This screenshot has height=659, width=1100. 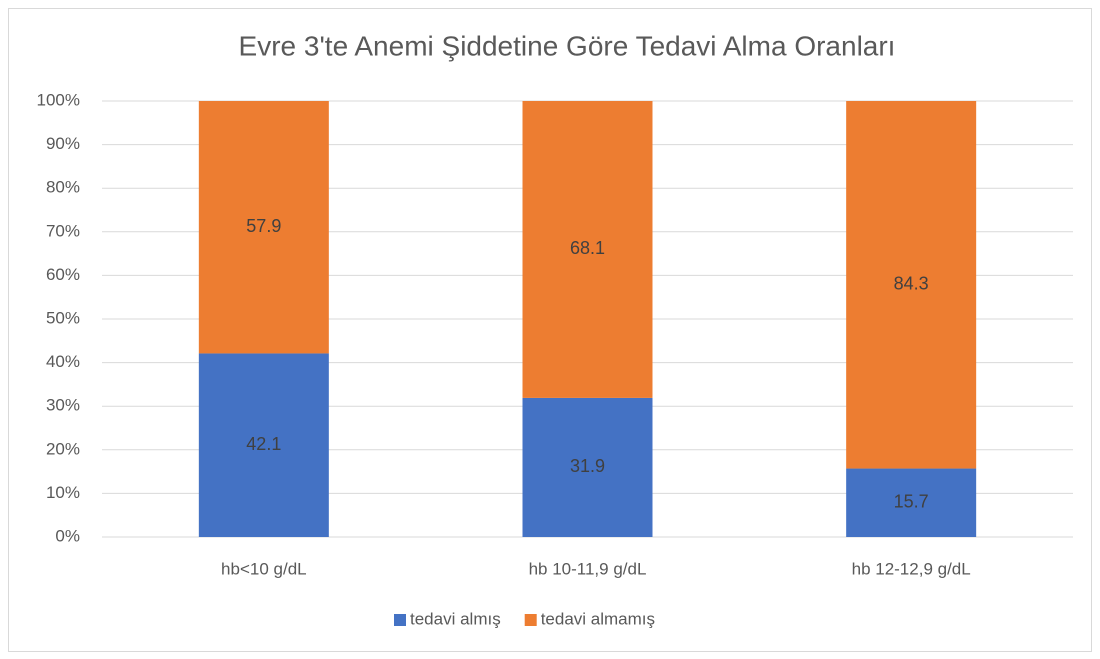 What do you see at coordinates (67, 535) in the screenshot?
I see `y-tick-label: 0%` at bounding box center [67, 535].